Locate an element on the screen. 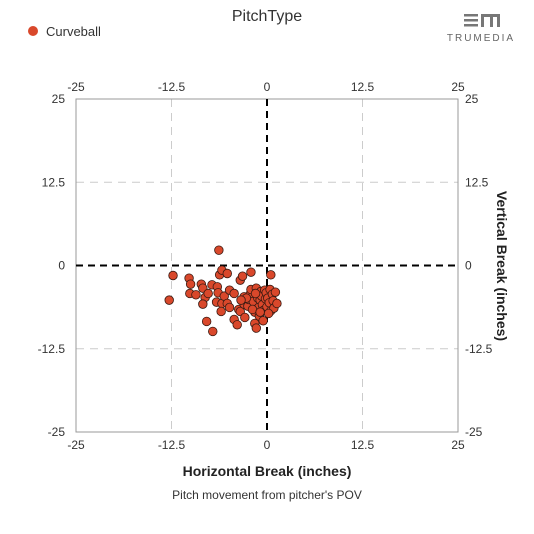 This screenshot has width=534, height=534. x-tick-label-bottom: 0 is located at coordinates (267, 445).